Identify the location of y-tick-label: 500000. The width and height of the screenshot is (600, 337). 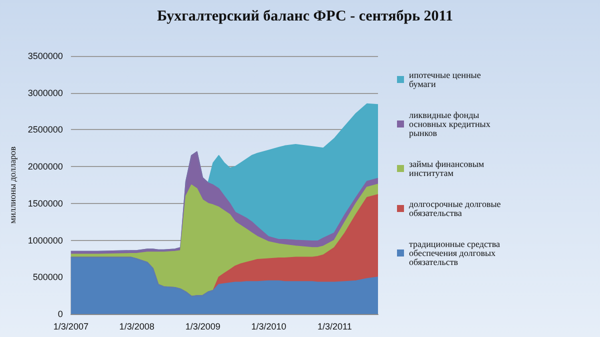
(47, 277).